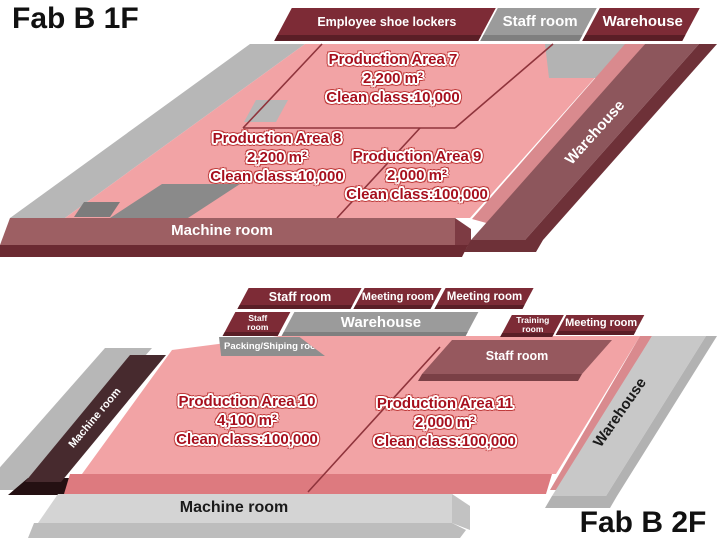 Image resolution: width=718 pixels, height=548 pixels. I want to click on floor1-machine-room-bar-end, so click(463, 232).